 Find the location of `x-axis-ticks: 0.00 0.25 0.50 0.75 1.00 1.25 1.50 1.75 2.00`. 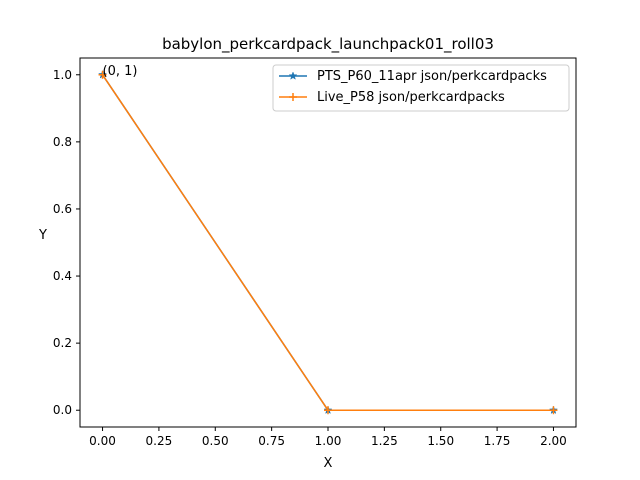

x-axis-ticks: 0.00 0.25 0.50 0.75 1.00 1.25 1.50 1.75 2.00 is located at coordinates (328, 437).